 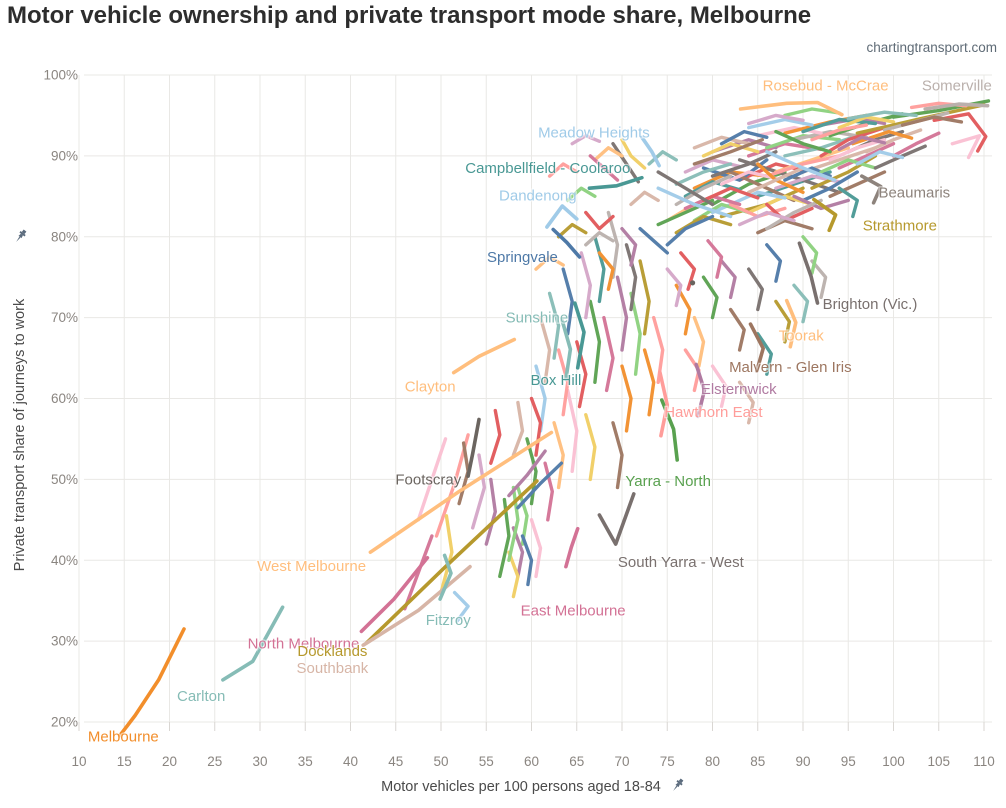 What do you see at coordinates (64, 479) in the screenshot?
I see `y-tick-label: 50%` at bounding box center [64, 479].